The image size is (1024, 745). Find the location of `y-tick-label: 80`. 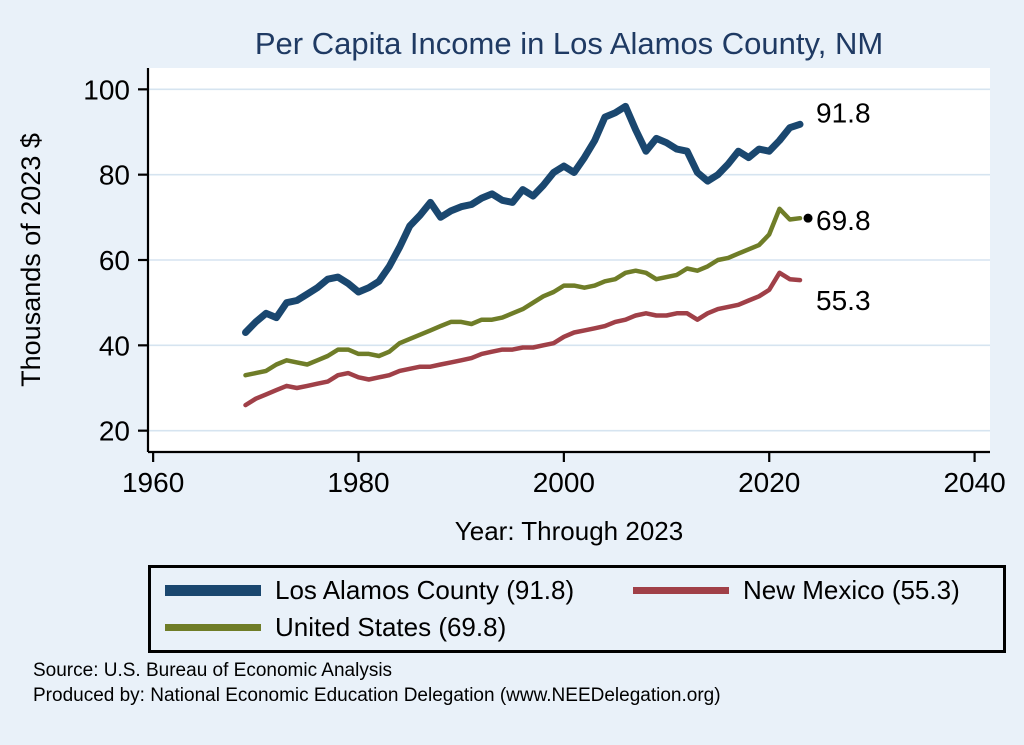

y-tick-label: 80 is located at coordinates (114, 175).